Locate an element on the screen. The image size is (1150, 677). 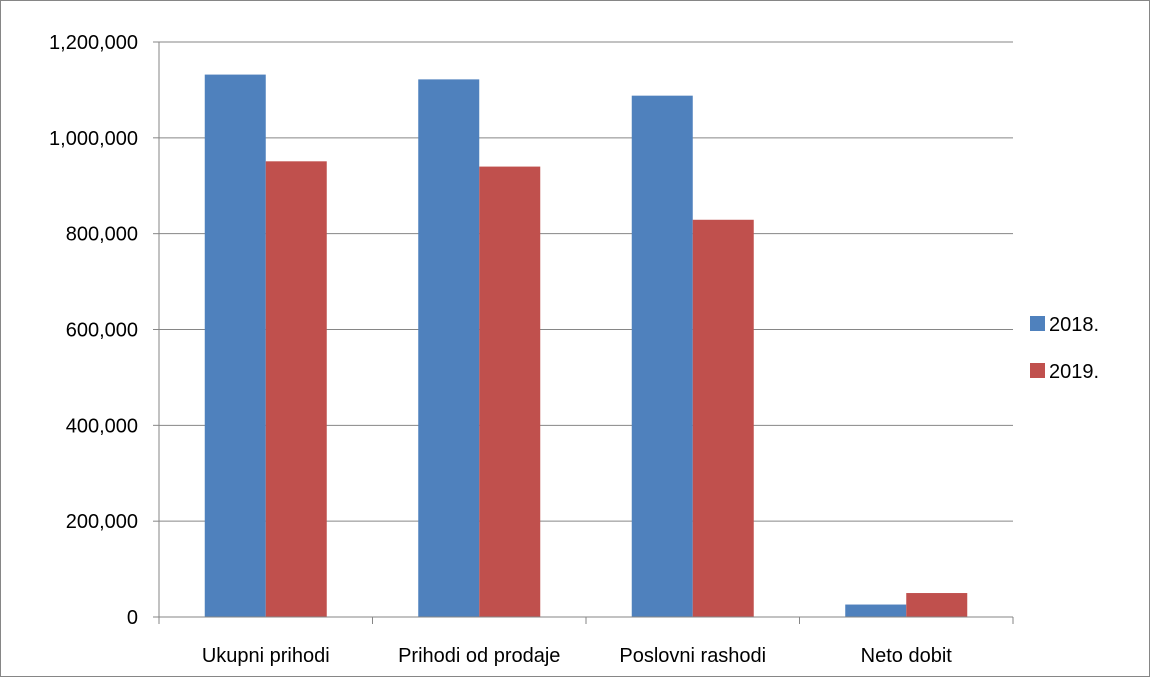
y-tick-label: 1,200,000 is located at coordinates (93, 43).